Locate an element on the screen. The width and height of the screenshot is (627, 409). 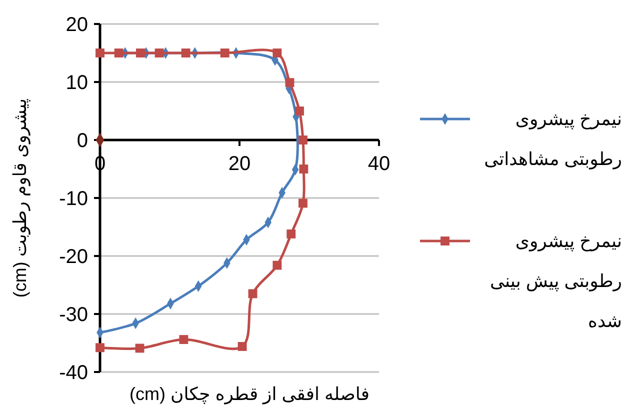
y-tick-label: -20 is located at coordinates (73, 257).